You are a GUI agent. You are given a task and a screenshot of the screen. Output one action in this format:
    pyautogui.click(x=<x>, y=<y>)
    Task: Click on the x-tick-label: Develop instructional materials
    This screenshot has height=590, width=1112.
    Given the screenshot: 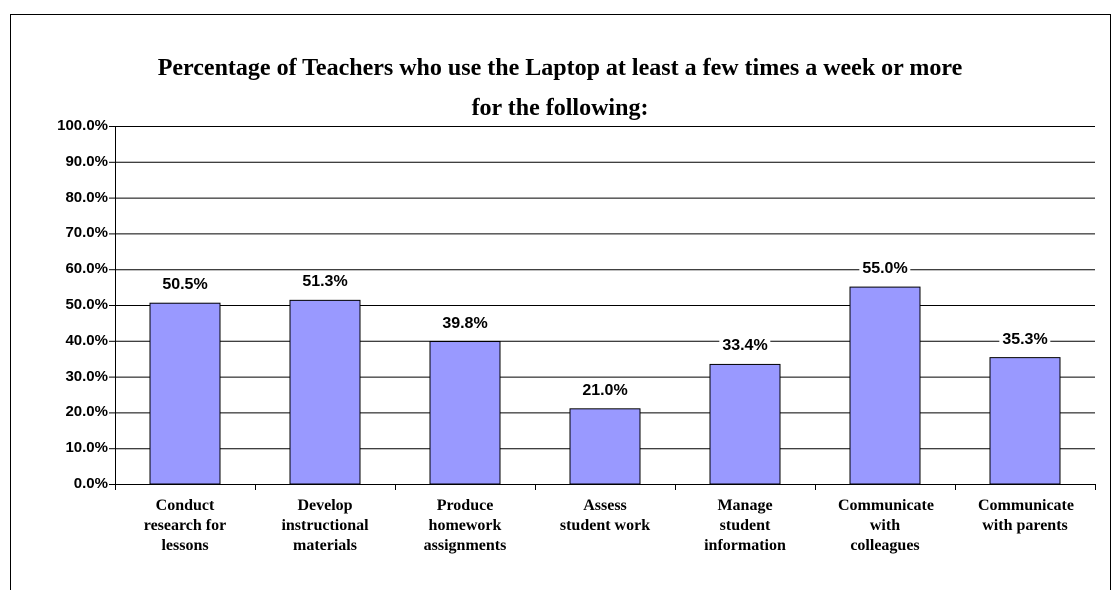 What is the action you would take?
    pyautogui.click(x=325, y=525)
    